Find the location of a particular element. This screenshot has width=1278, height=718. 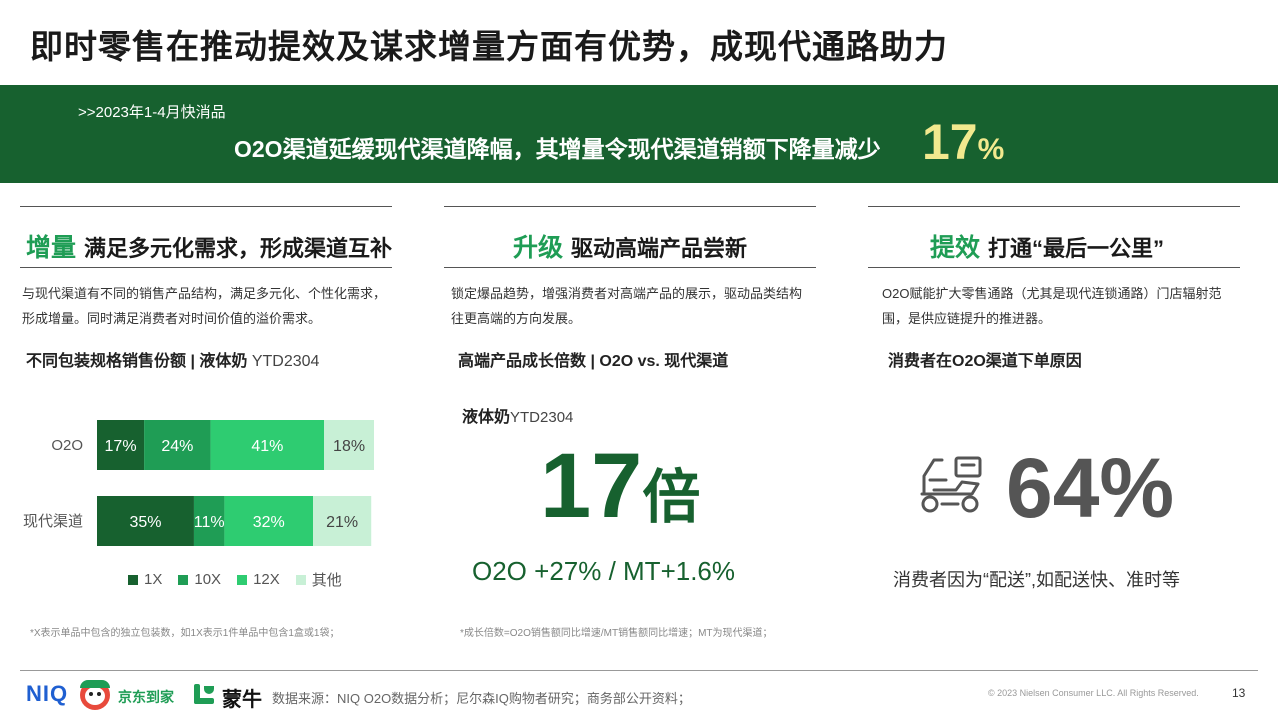

mengniu-logo-icon is located at coordinates (205, 695).